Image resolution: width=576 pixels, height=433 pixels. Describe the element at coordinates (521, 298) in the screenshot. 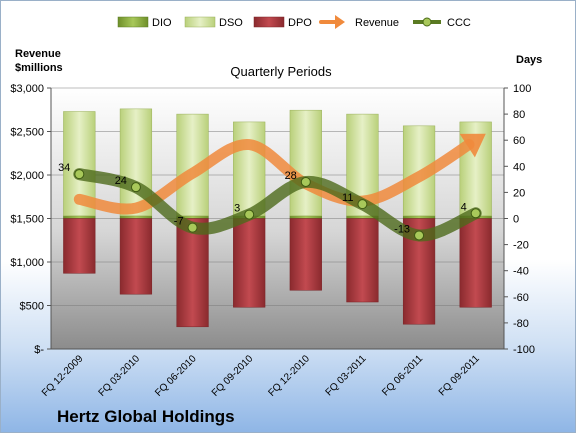

I see `right-tick-label: -60` at that location.